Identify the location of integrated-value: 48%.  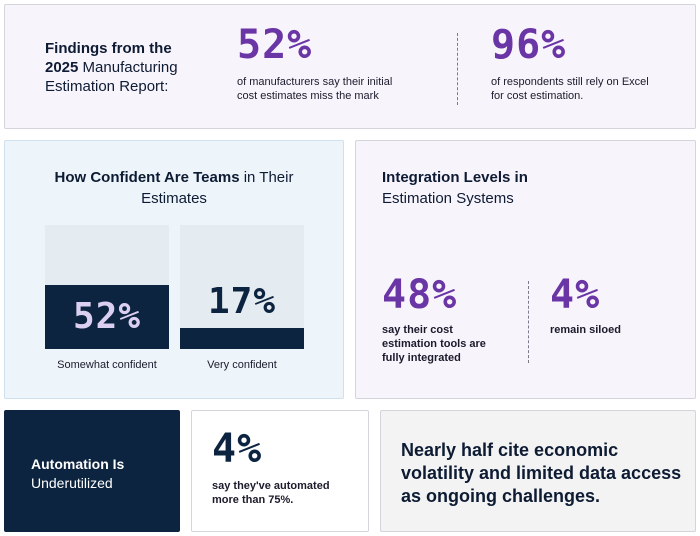
(420, 295).